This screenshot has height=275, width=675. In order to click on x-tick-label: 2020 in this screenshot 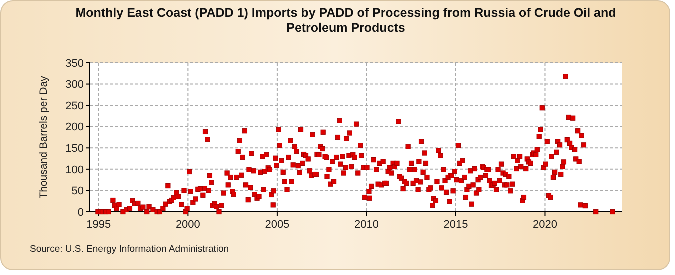, I will do `click(545, 225)`.